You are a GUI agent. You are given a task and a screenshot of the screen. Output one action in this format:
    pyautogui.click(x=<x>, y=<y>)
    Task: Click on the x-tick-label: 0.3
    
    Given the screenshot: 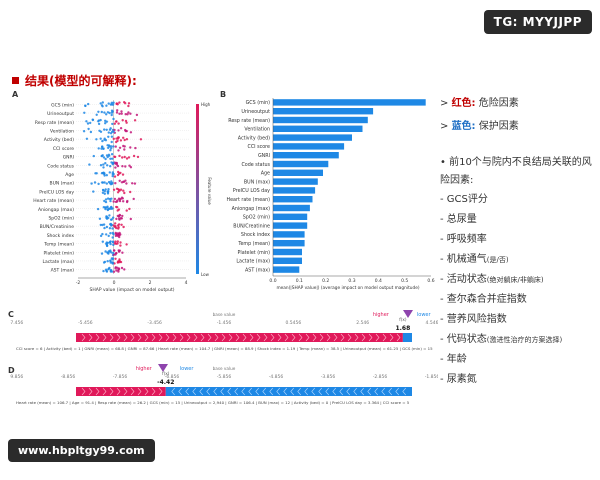 What is the action you would take?
    pyautogui.click(x=351, y=281)
    